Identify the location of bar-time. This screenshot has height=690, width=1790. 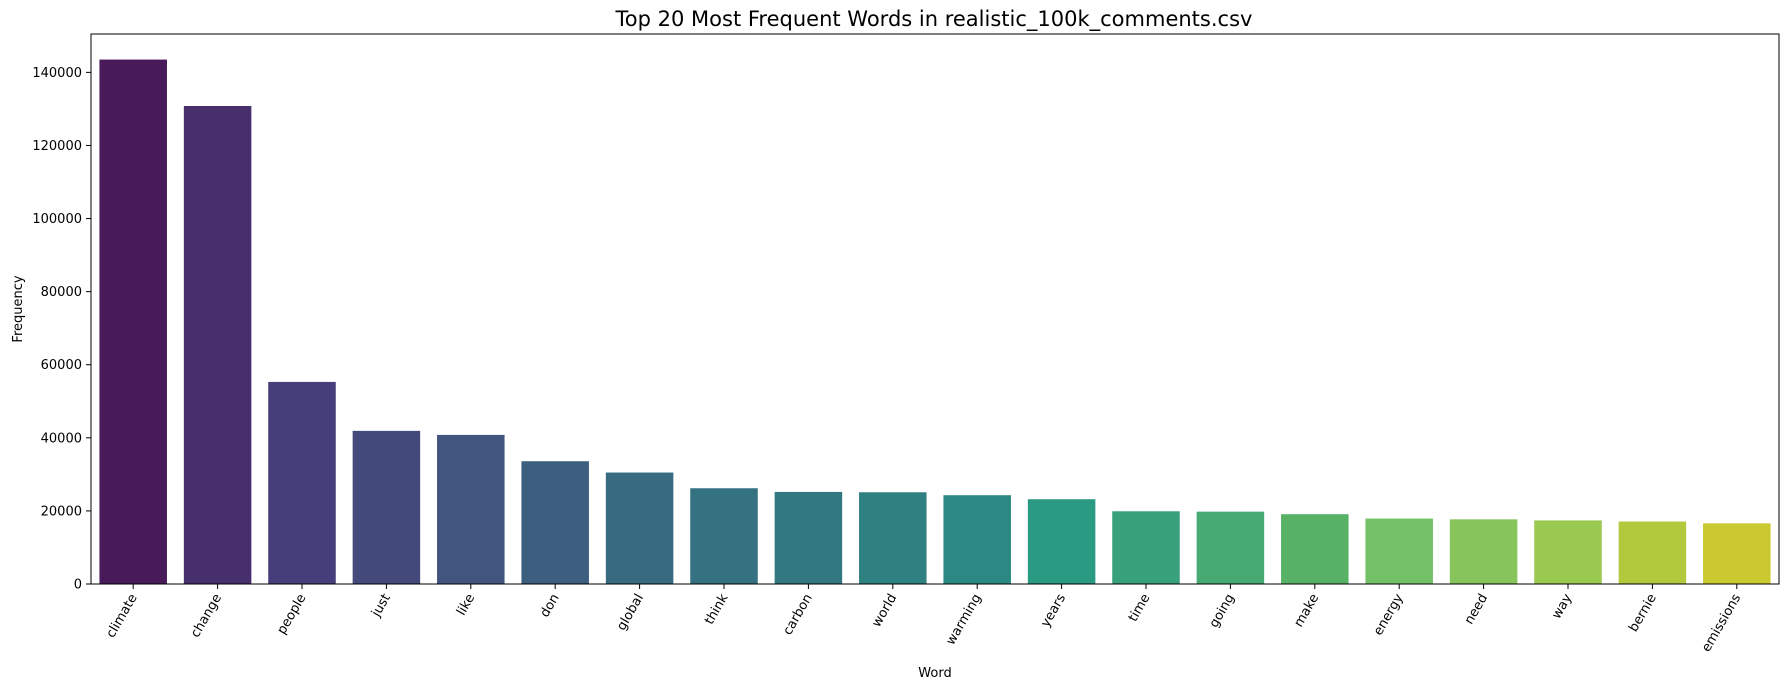
(1146, 547).